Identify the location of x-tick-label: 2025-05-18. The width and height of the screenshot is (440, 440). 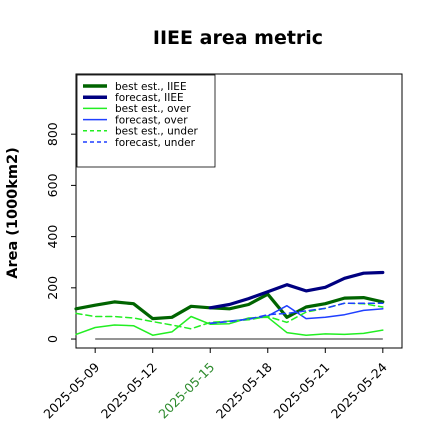
(244, 390).